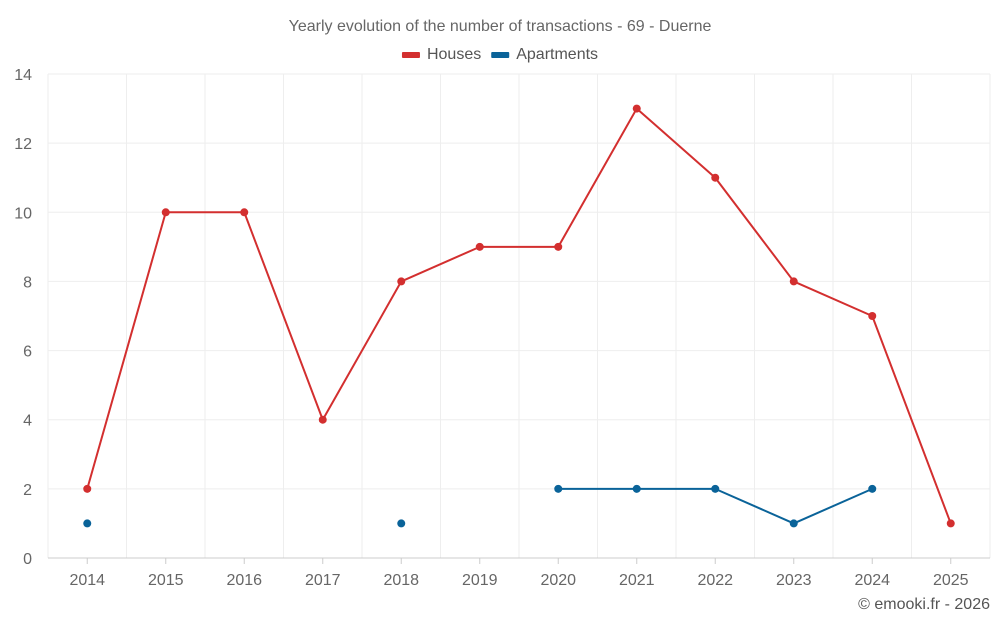 The image size is (1000, 625). I want to click on credit-text: © emooki.fr - 2026, so click(924, 604).